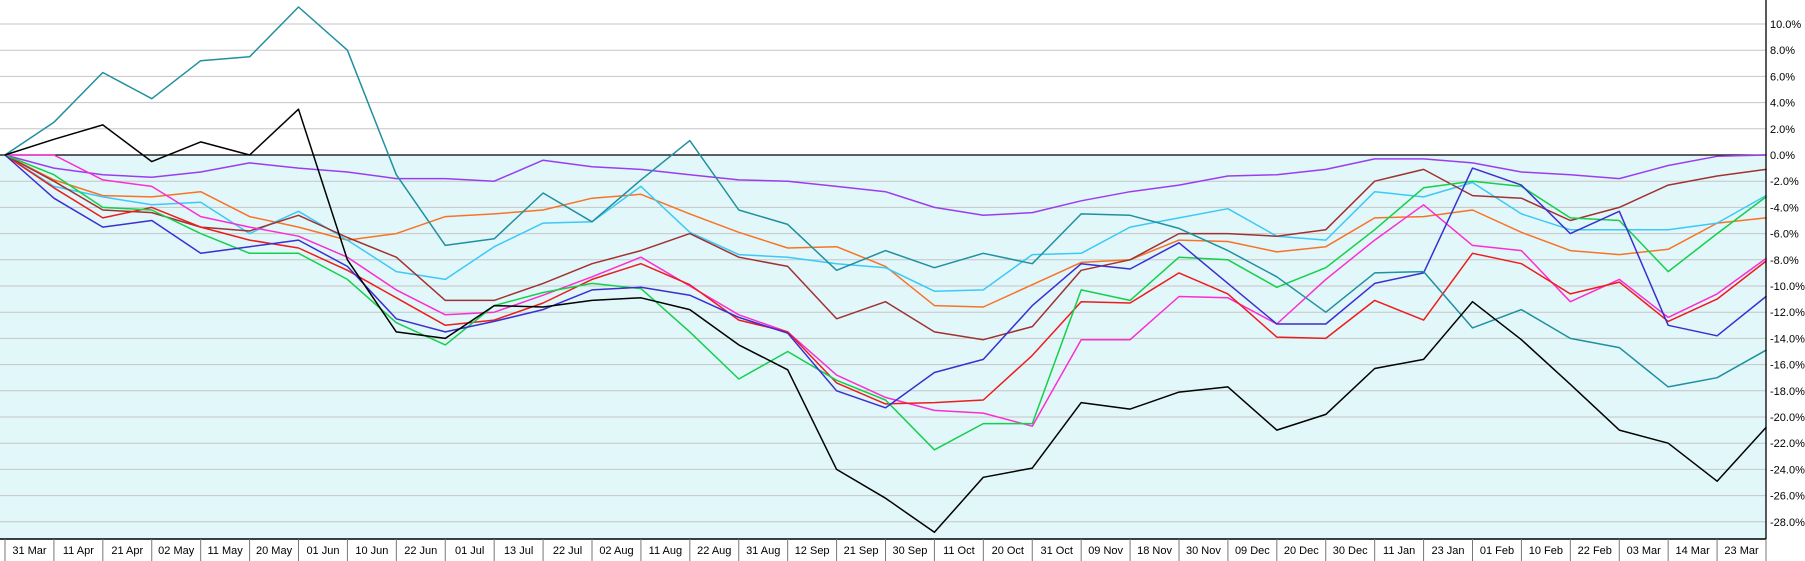 This screenshot has width=1805, height=561. Describe the element at coordinates (1448, 551) in the screenshot. I see `x-axis-date-label: 23 Jan` at that location.